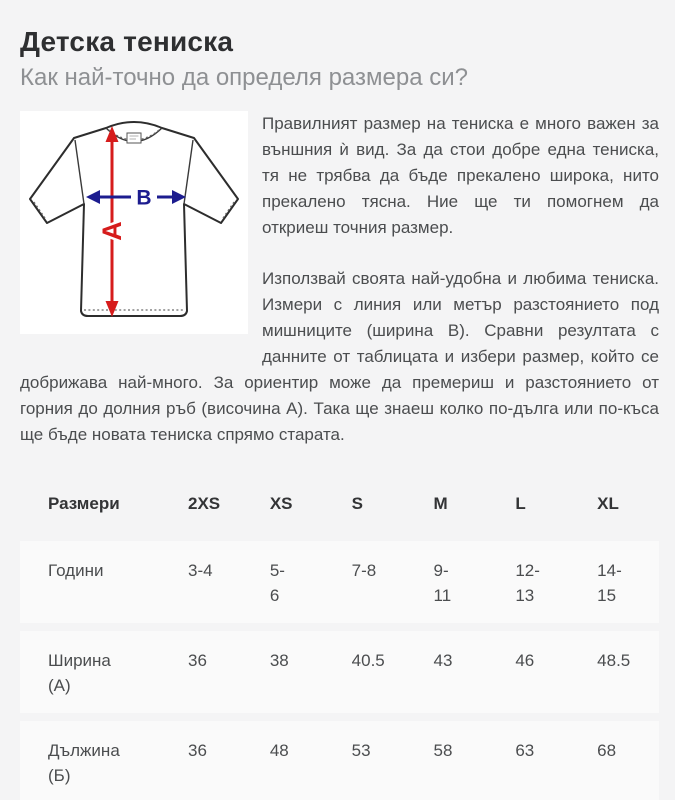 The height and width of the screenshot is (800, 675). I want to click on table-row-width: Ширина (А) 36 38 40.5 43 46 48.5, so click(339, 671).